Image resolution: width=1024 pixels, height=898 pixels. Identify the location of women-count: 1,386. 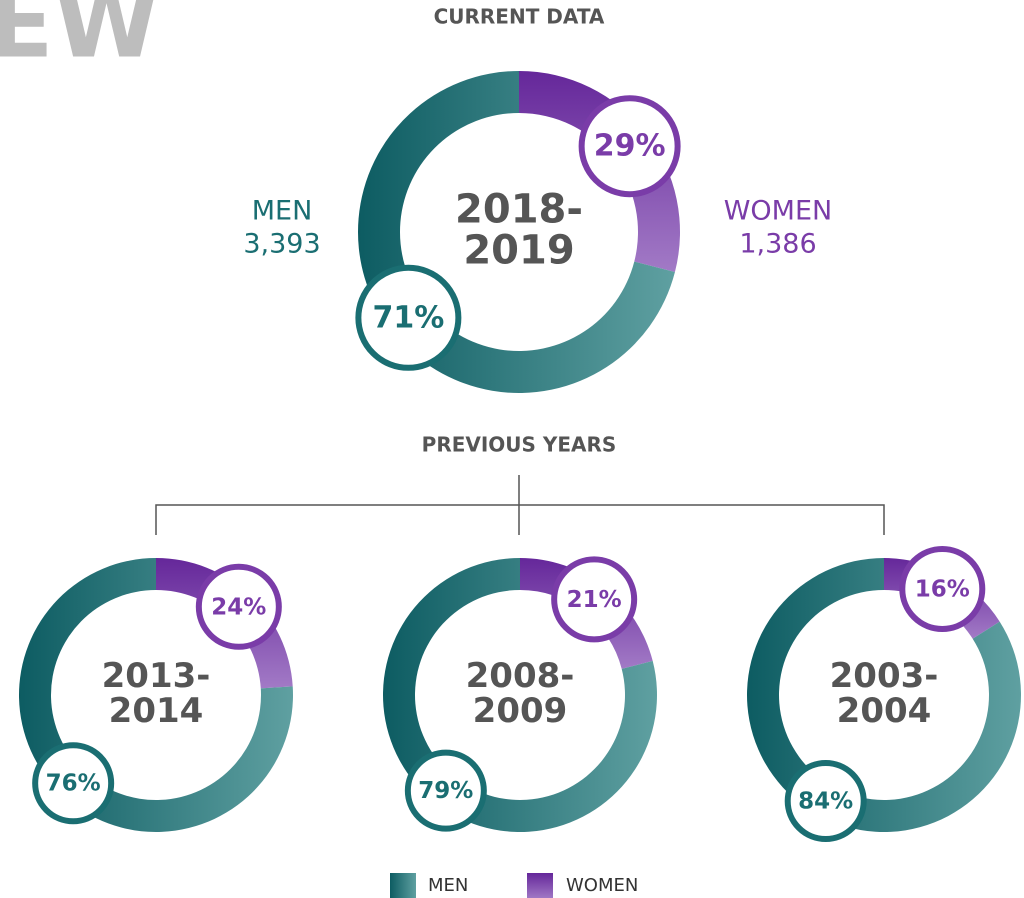
(777, 244).